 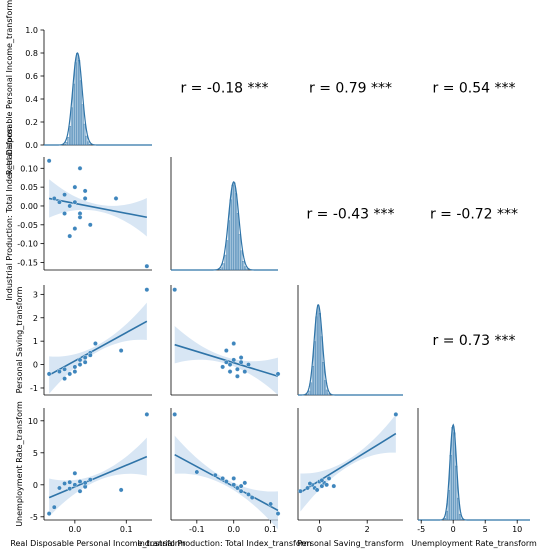 What do you see at coordinates (31, 99) in the screenshot?
I see `y-tick-label-0-2: 0.4` at bounding box center [31, 99].